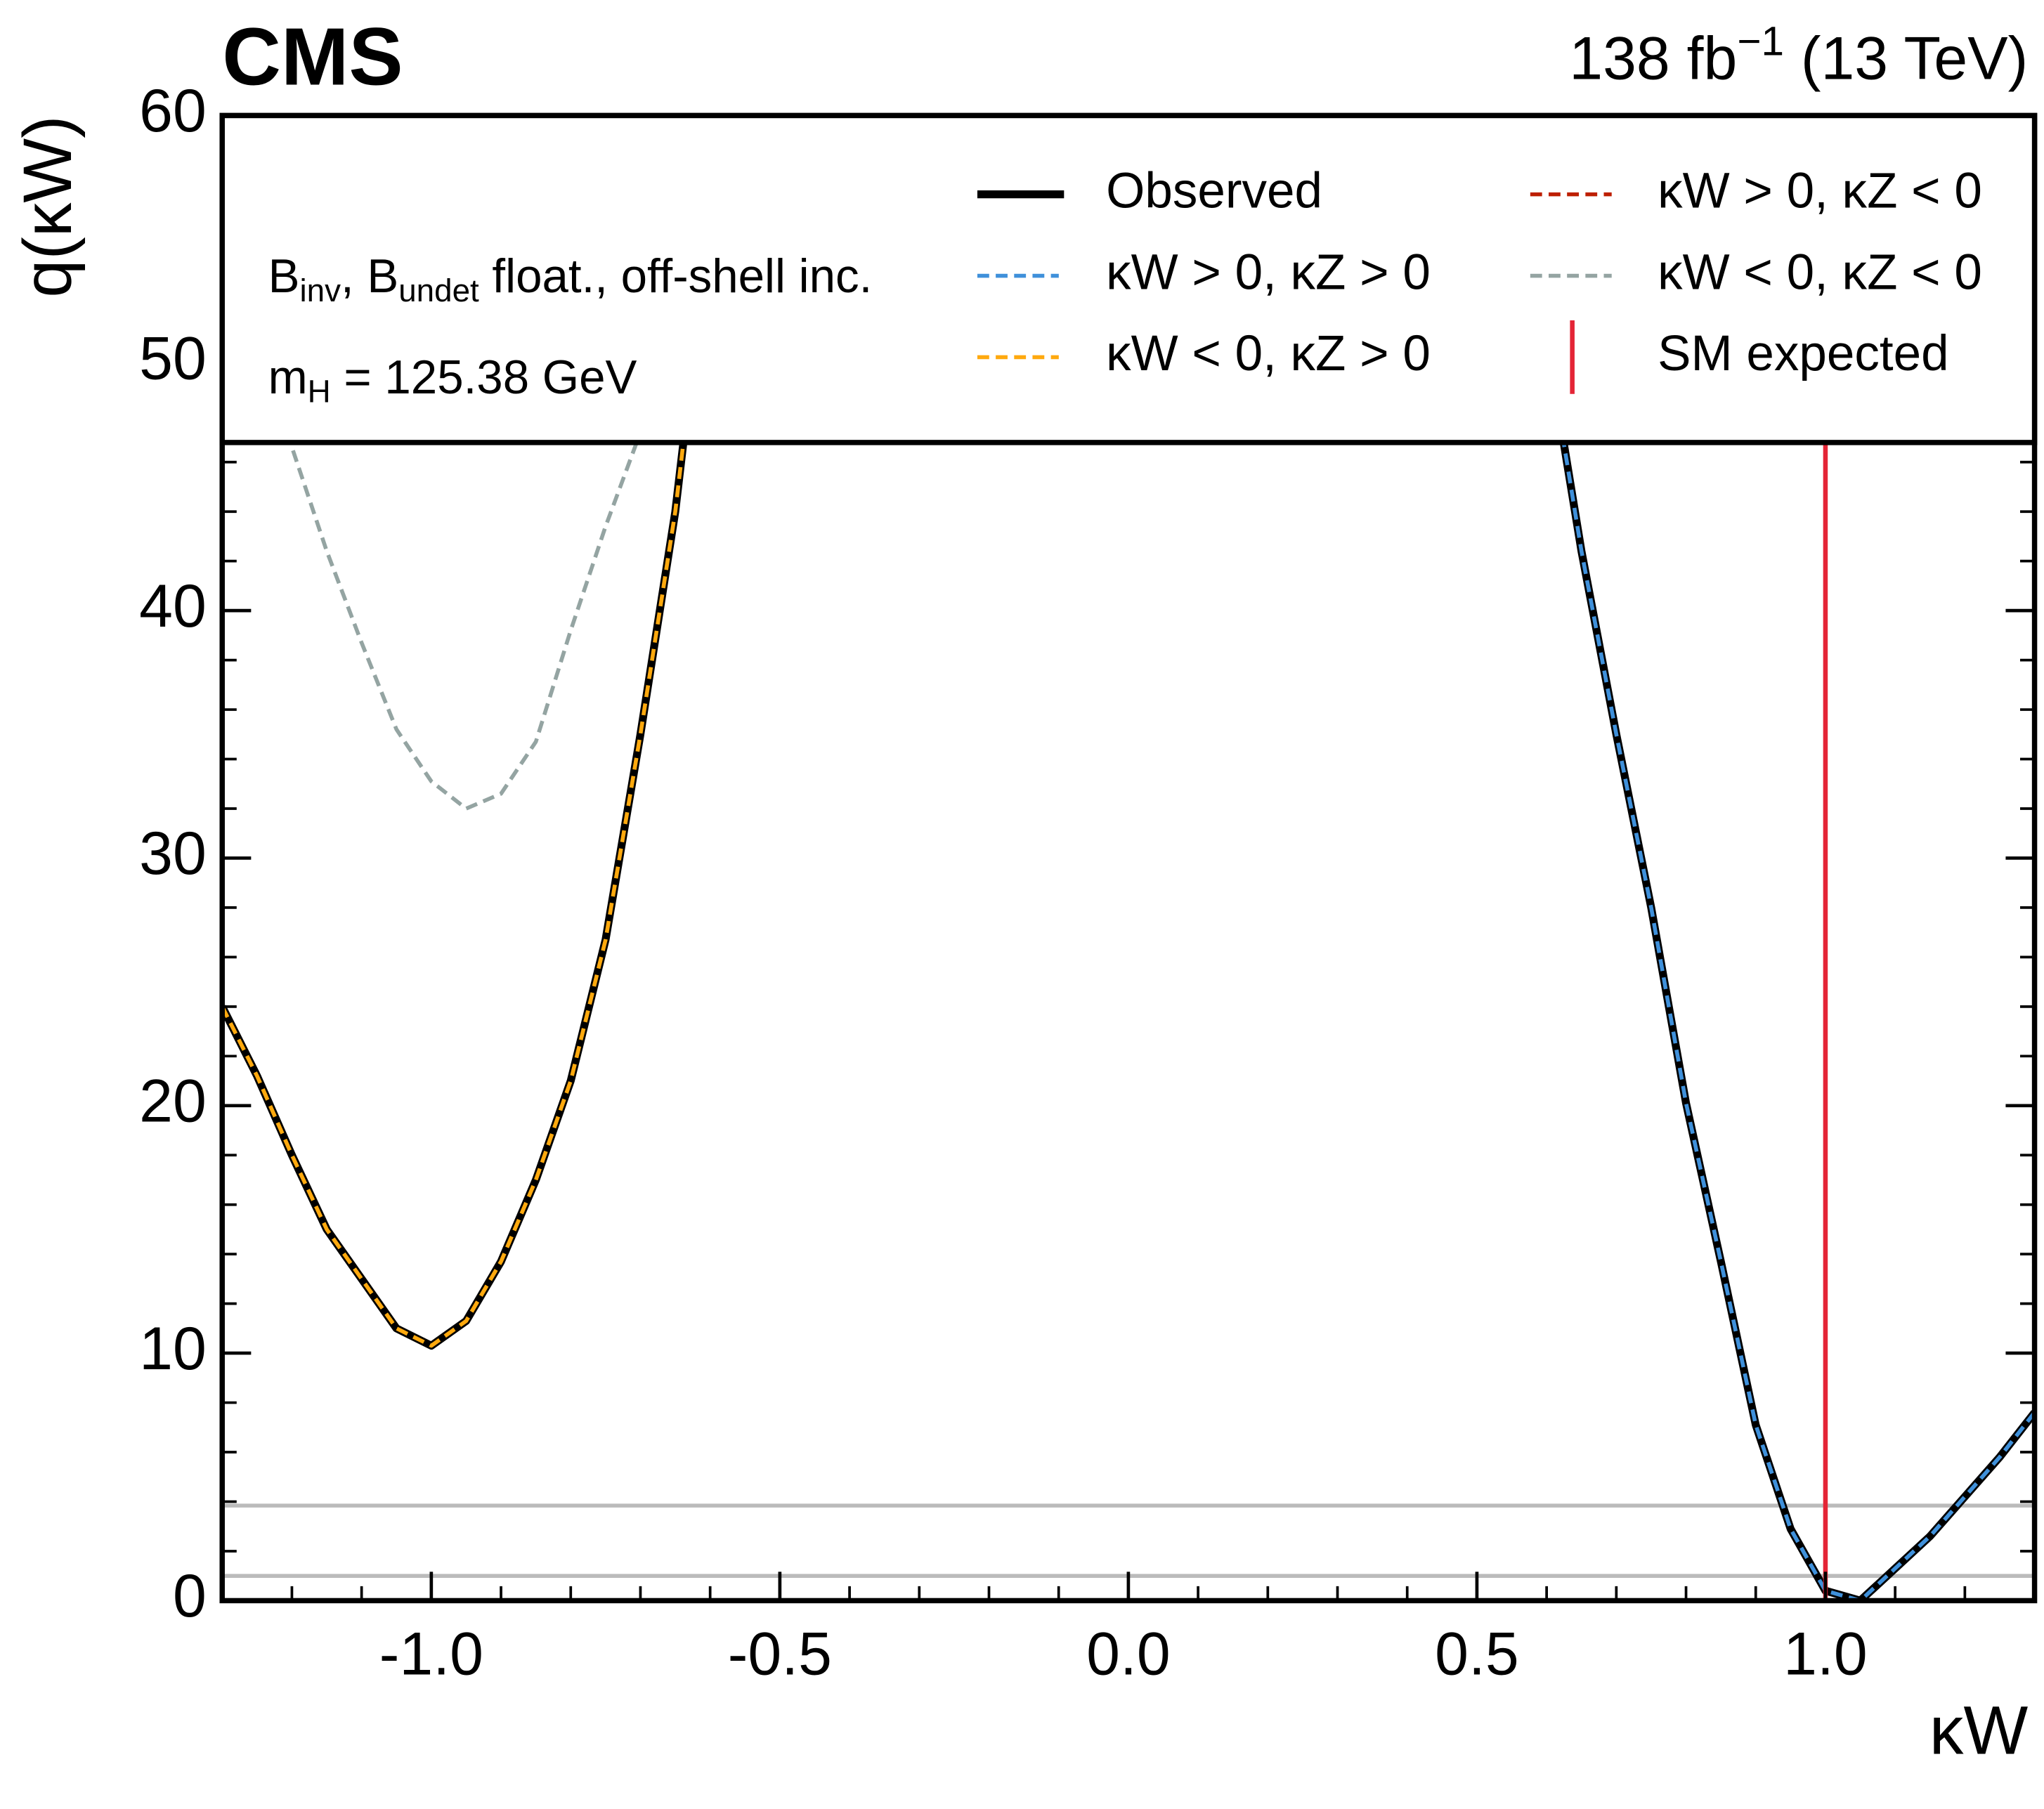 This screenshot has height=1809, width=2044. Describe the element at coordinates (320, 290) in the screenshot. I see `script-text: inv` at that location.